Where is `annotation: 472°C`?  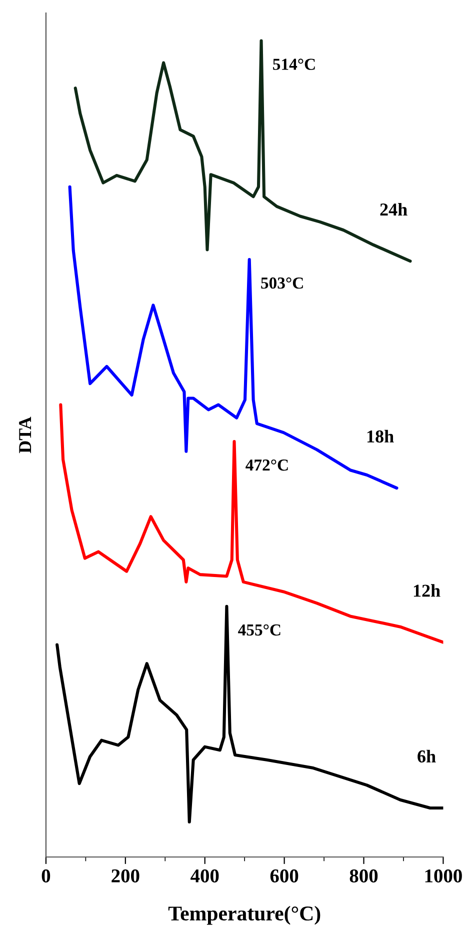 annotation: 472°C is located at coordinates (267, 465).